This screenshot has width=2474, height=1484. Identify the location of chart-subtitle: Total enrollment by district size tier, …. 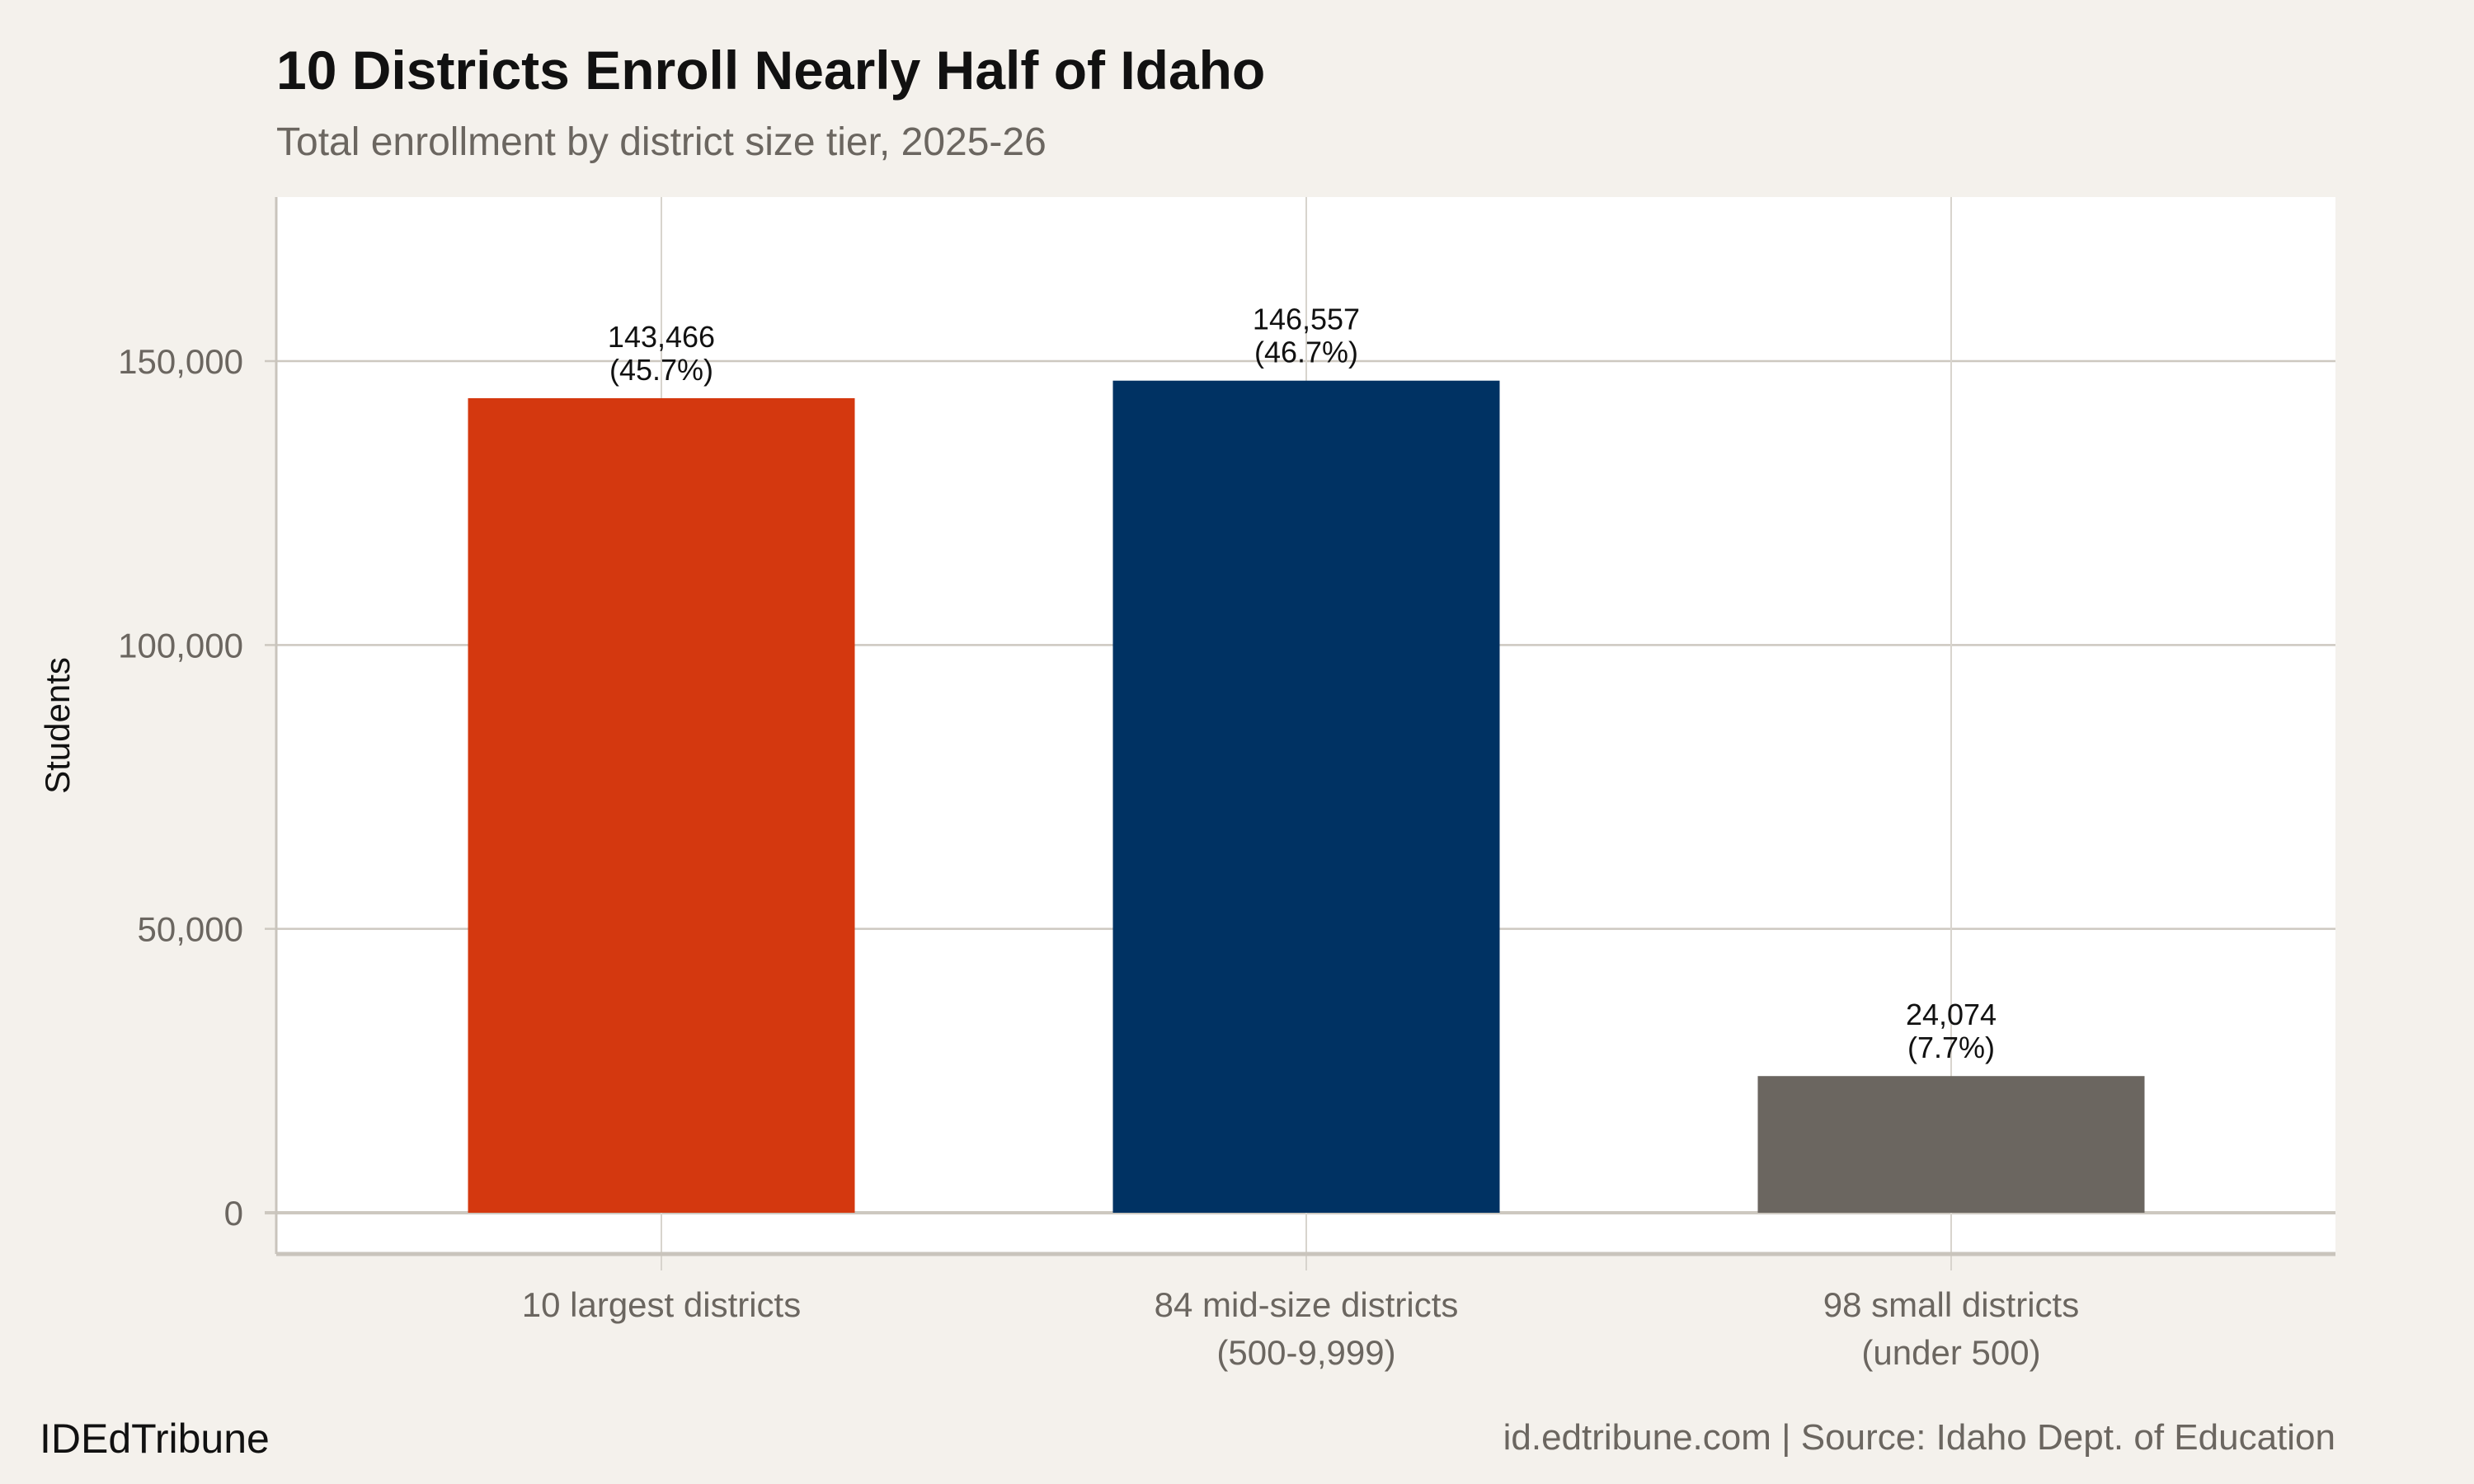
(661, 142).